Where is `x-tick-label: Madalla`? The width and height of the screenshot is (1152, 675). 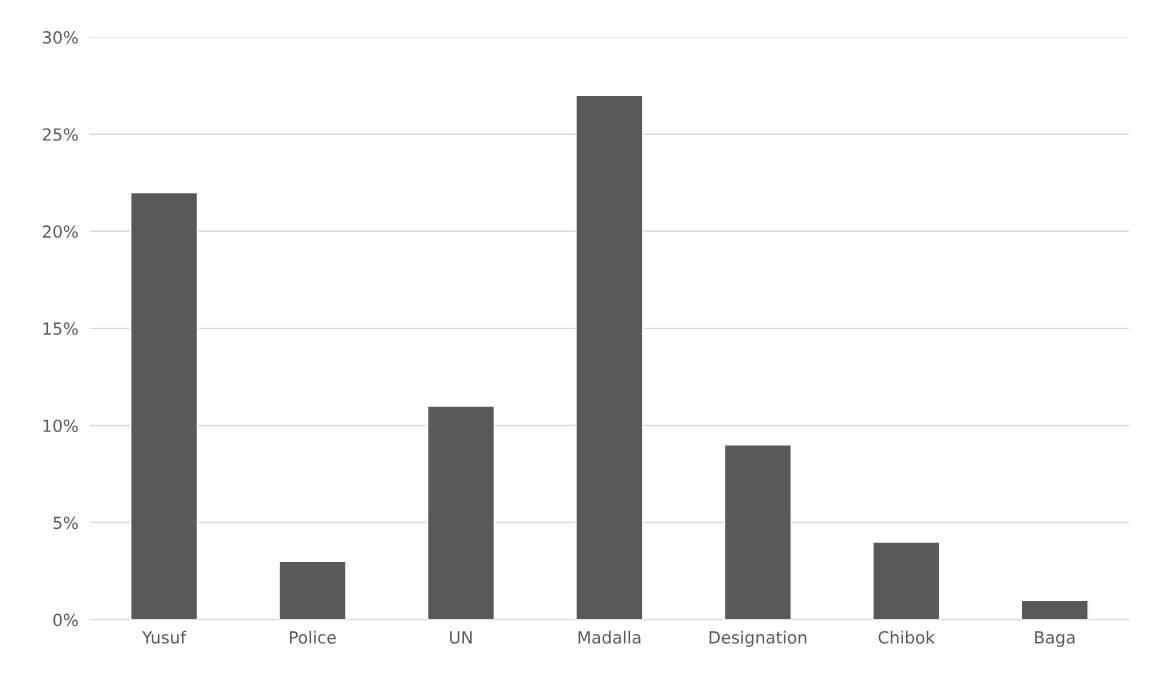
x-tick-label: Madalla is located at coordinates (609, 637).